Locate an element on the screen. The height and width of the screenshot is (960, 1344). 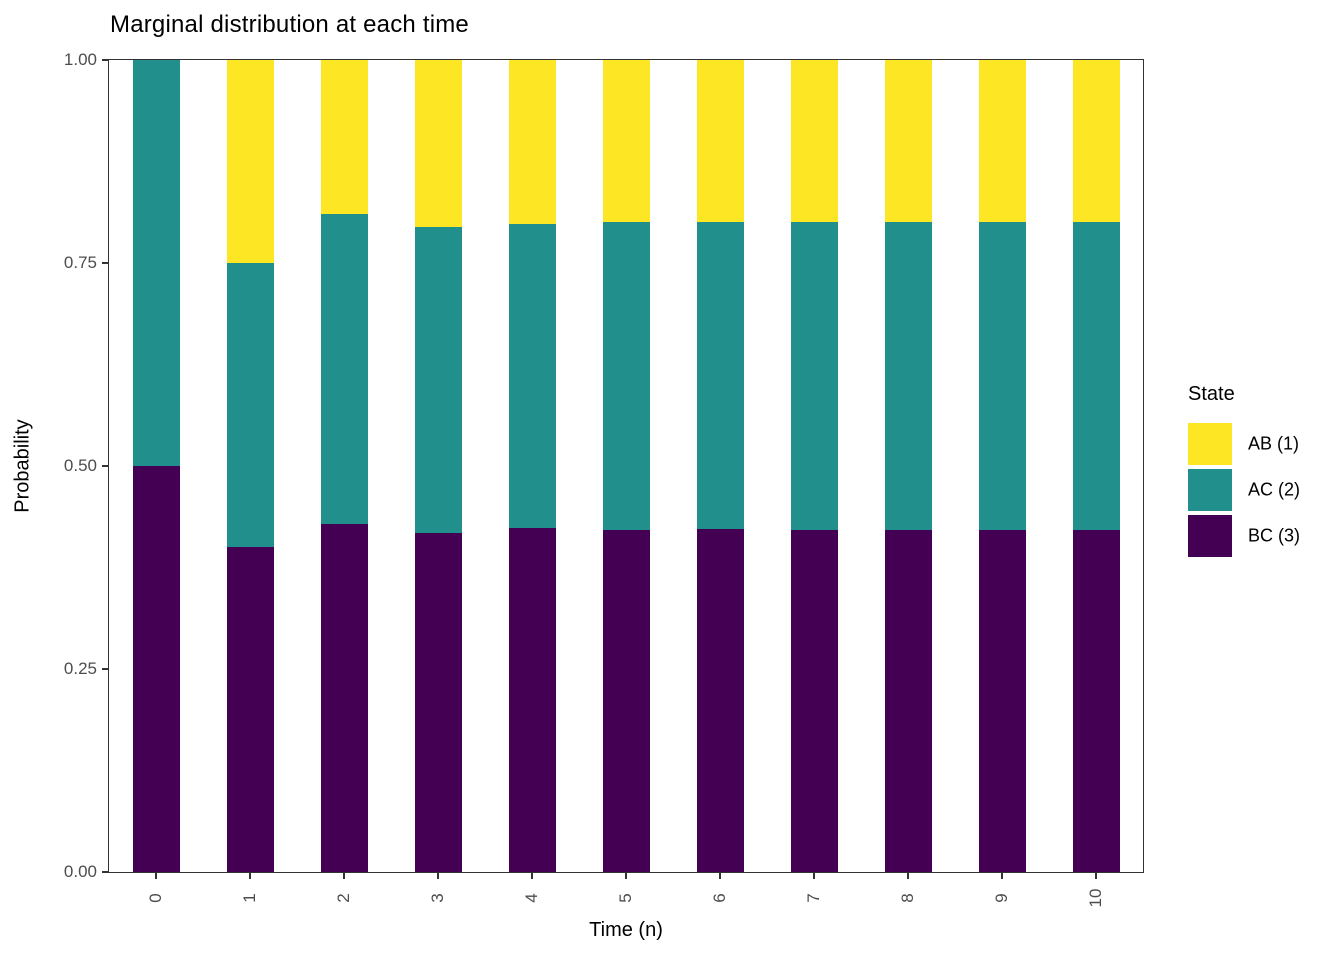
legend-entry-label: AC (2) is located at coordinates (1274, 489).